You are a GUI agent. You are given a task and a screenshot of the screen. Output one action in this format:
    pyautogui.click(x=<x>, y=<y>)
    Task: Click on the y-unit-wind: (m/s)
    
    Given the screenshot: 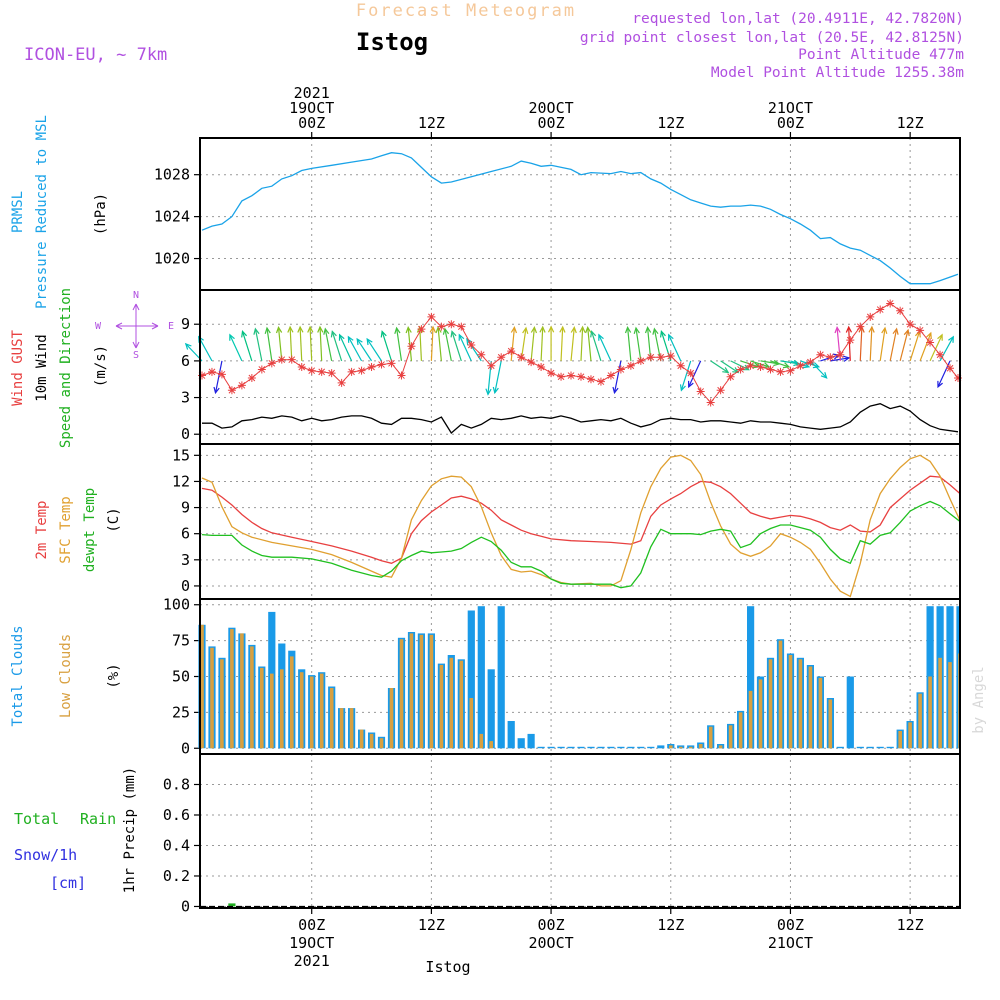 What is the action you would take?
    pyautogui.click(x=101, y=366)
    